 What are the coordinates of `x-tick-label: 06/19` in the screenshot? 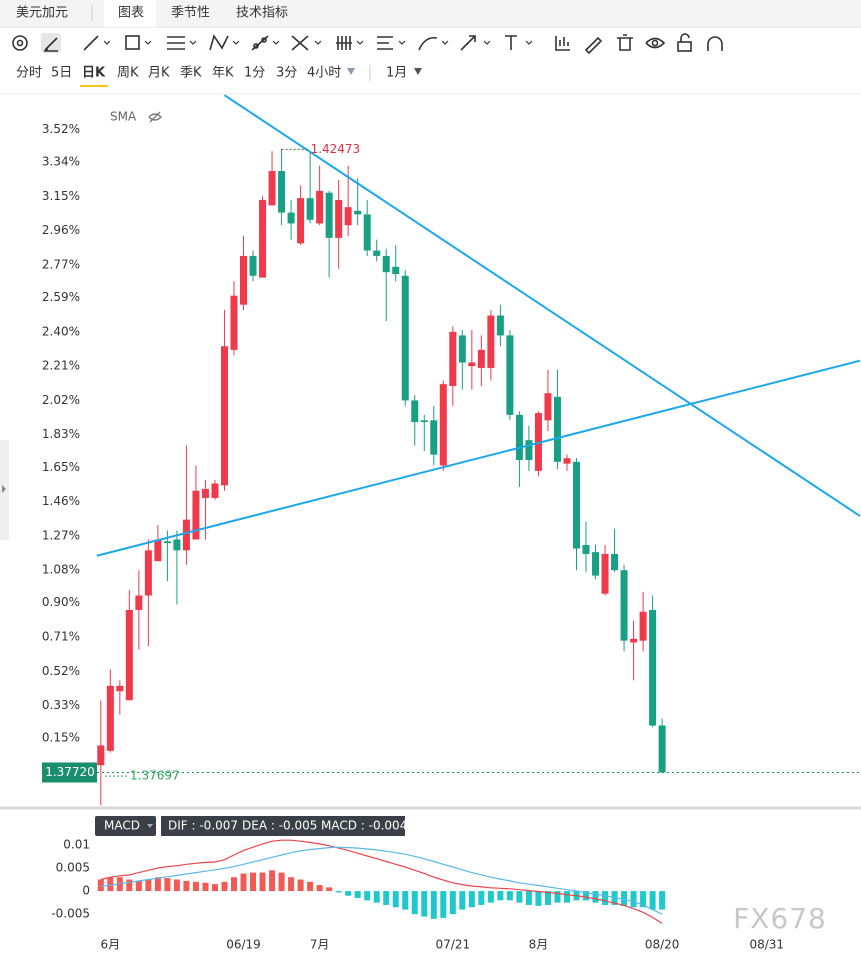 It's located at (243, 945).